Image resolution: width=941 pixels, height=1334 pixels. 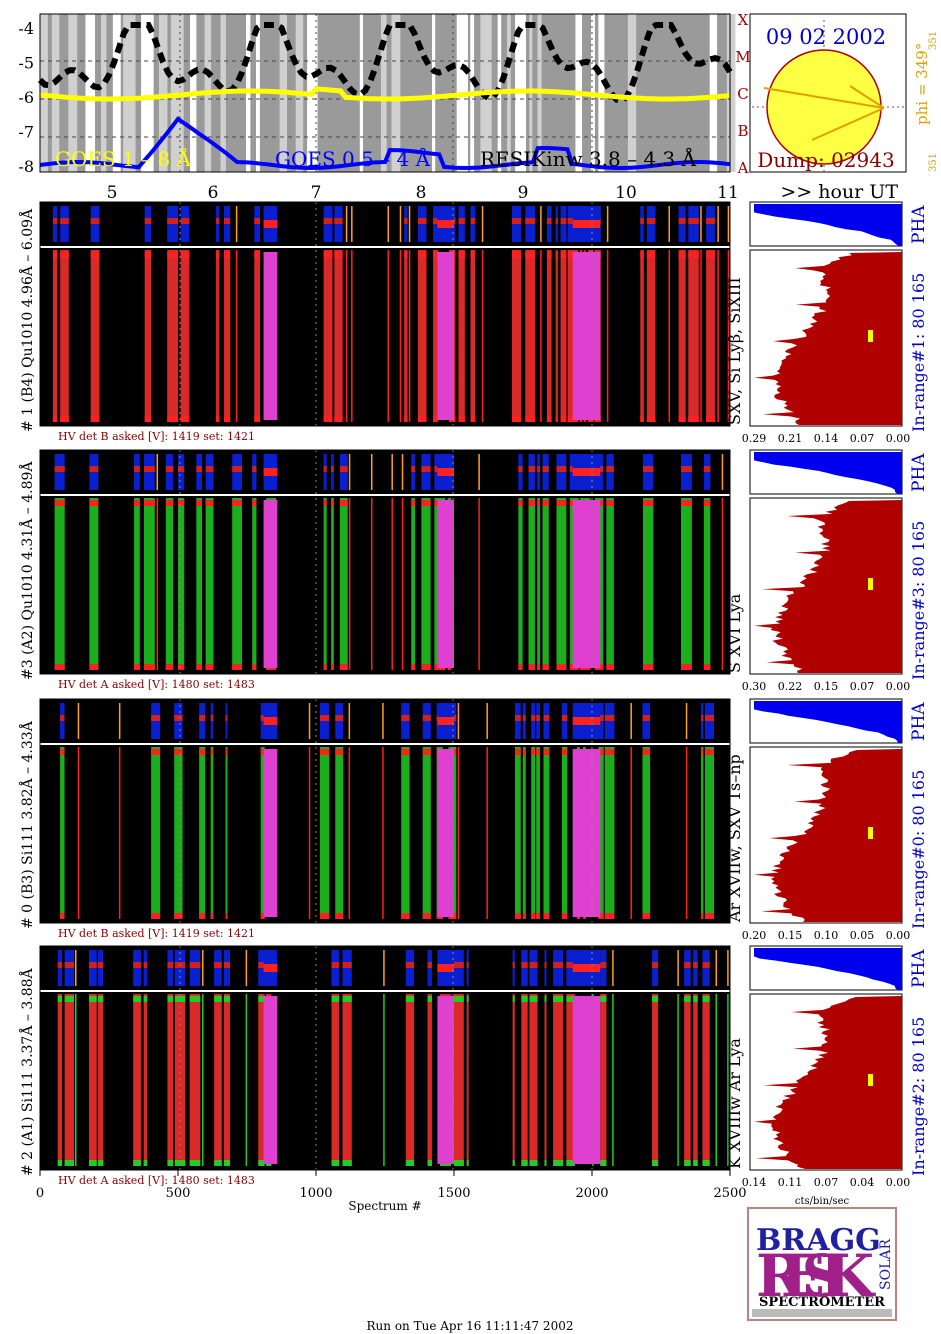 I want to click on spectrum-tick: 0.21, so click(x=790, y=438).